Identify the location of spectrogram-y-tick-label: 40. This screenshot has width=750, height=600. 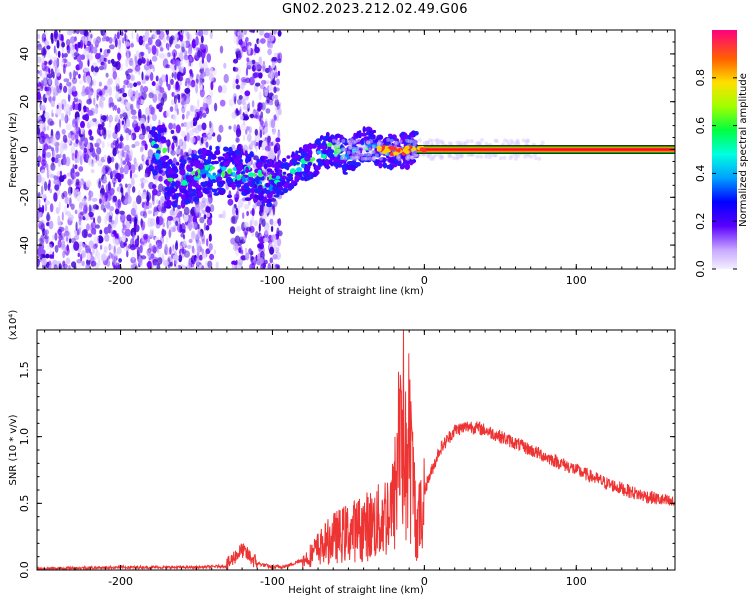
(24, 54).